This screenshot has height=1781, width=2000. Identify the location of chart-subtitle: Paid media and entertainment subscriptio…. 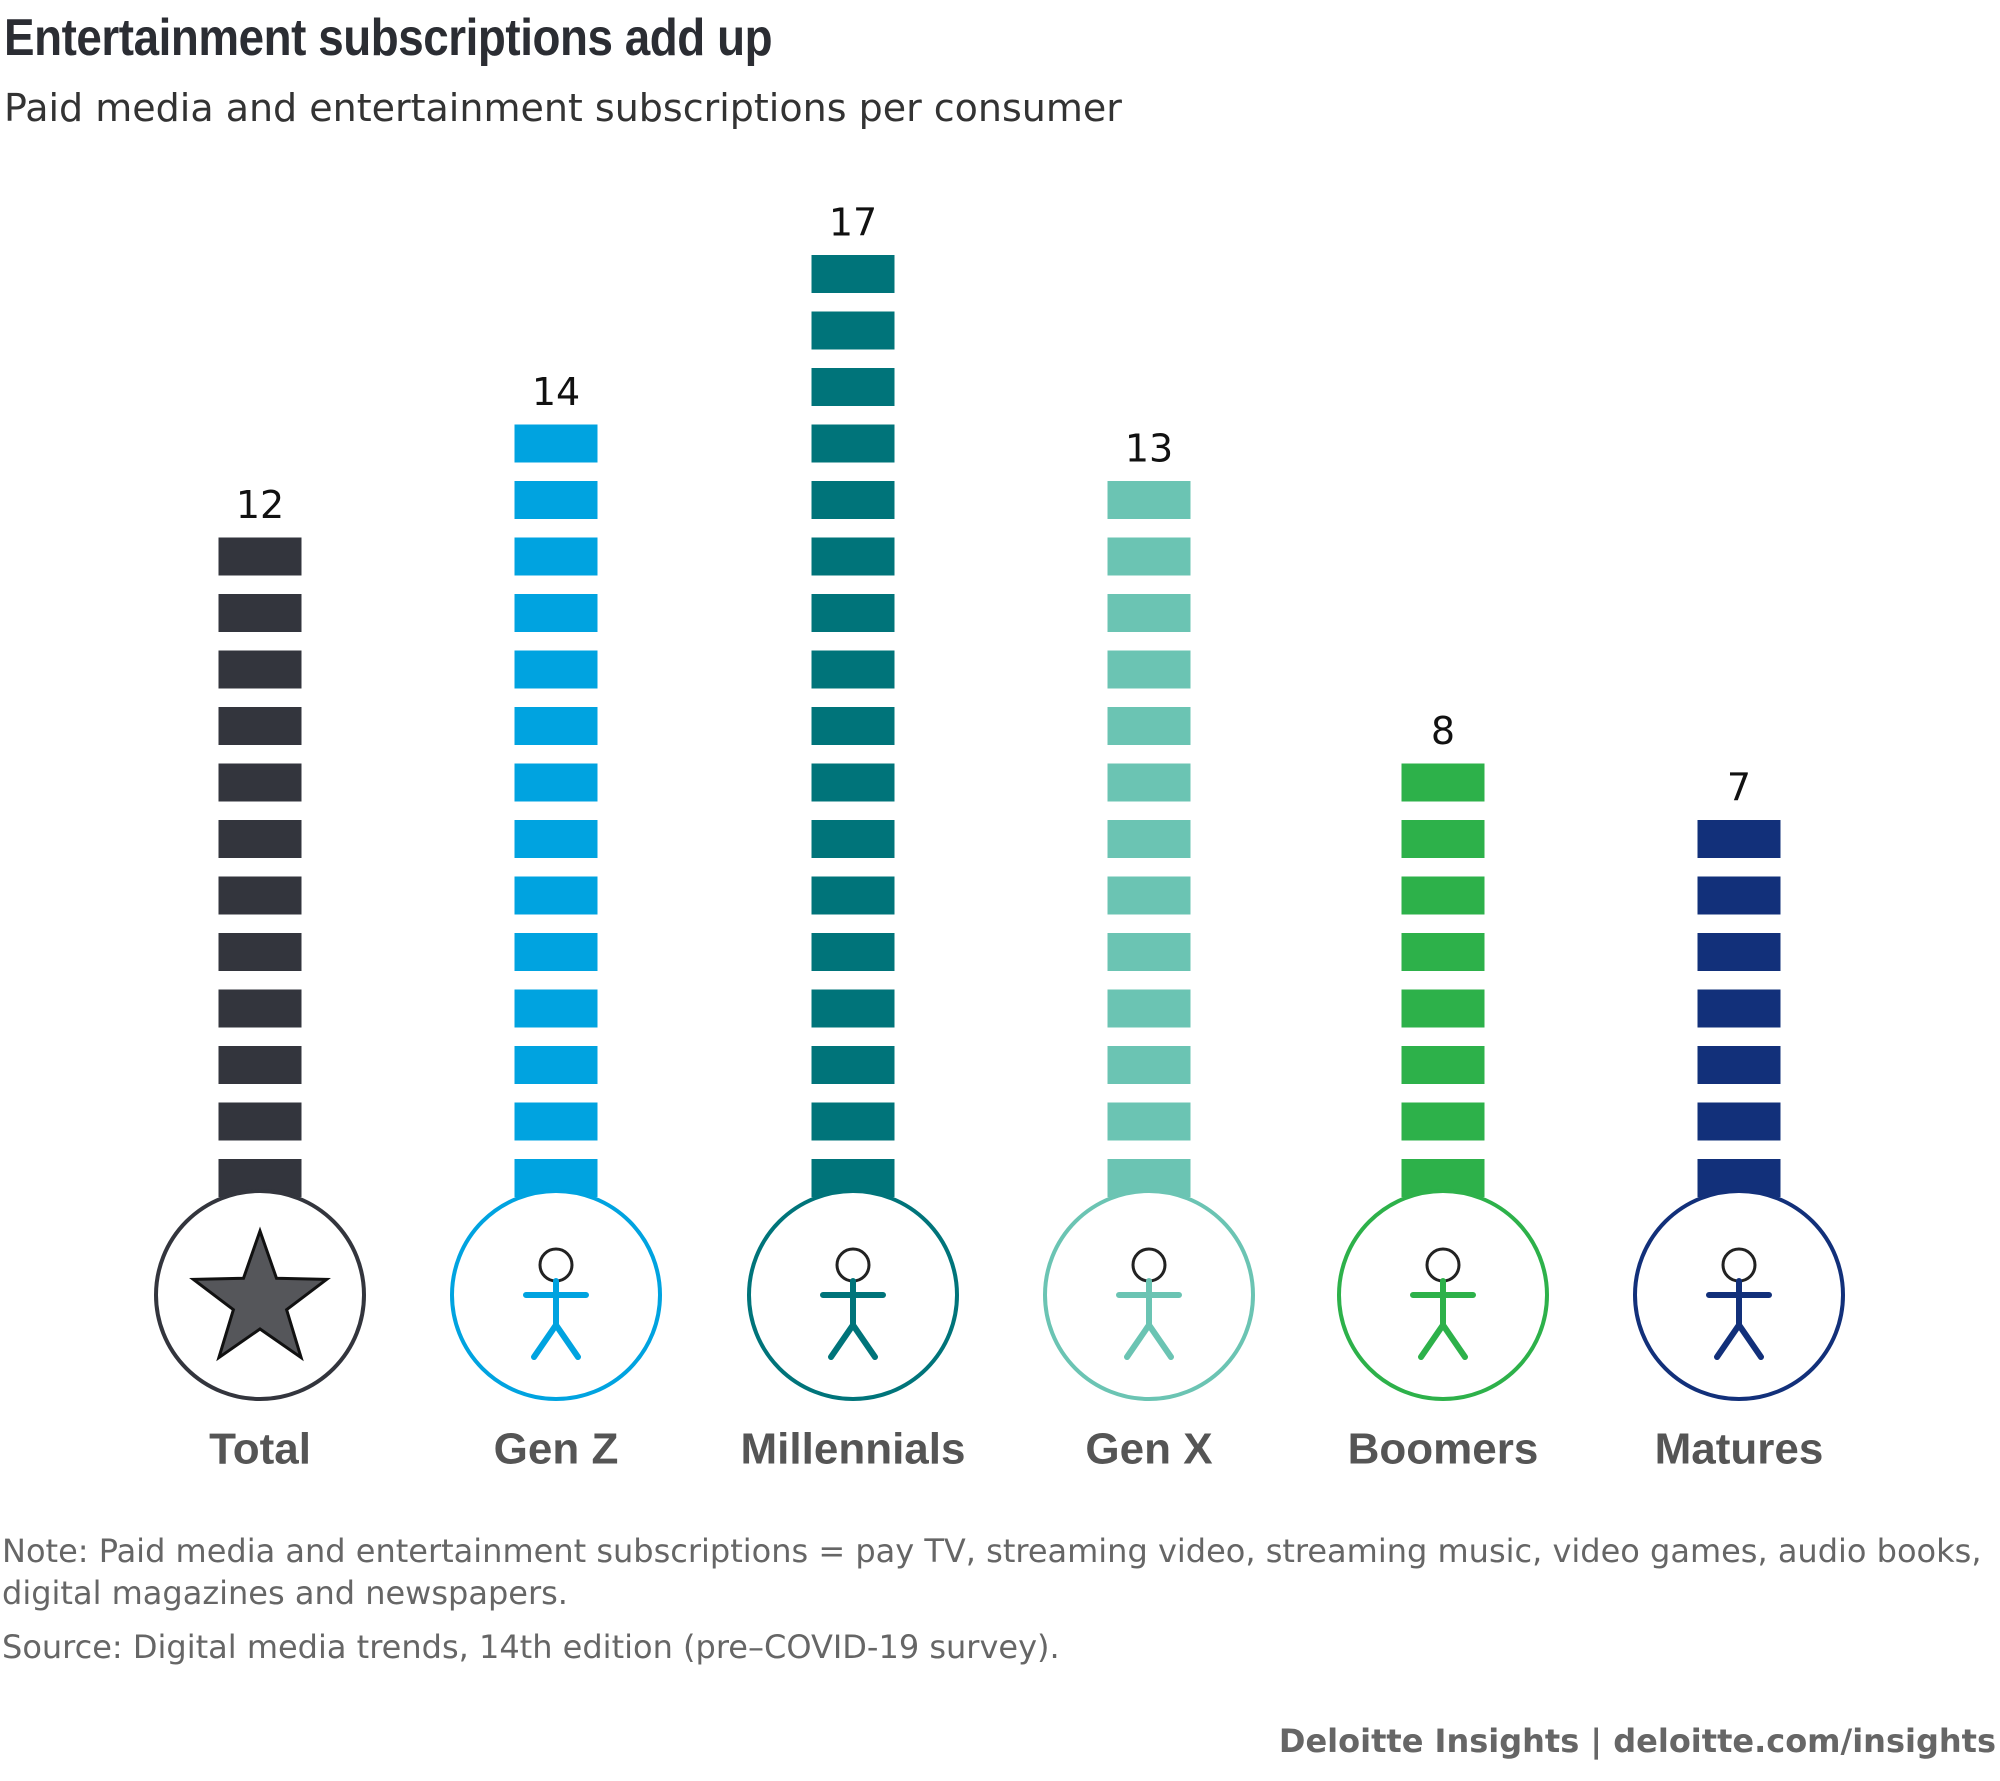
(563, 108).